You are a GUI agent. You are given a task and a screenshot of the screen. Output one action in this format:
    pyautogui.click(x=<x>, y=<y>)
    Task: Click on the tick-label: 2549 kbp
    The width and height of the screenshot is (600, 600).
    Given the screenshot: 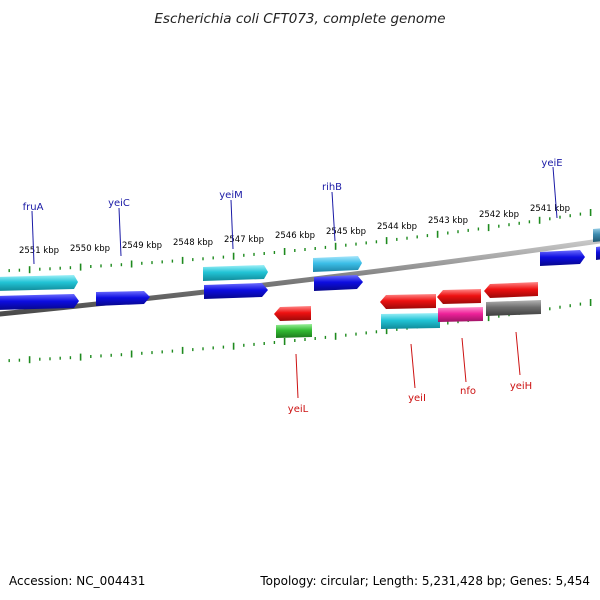 What is the action you would take?
    pyautogui.click(x=142, y=246)
    